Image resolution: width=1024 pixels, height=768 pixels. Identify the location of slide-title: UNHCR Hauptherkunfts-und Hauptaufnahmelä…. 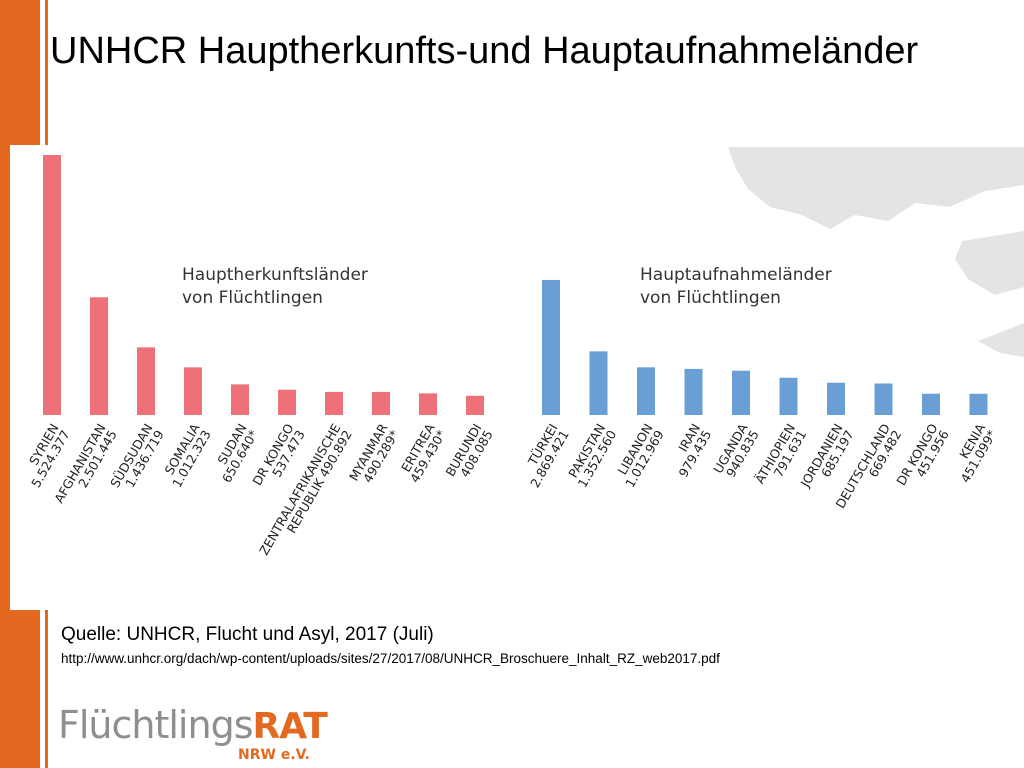
(484, 51).